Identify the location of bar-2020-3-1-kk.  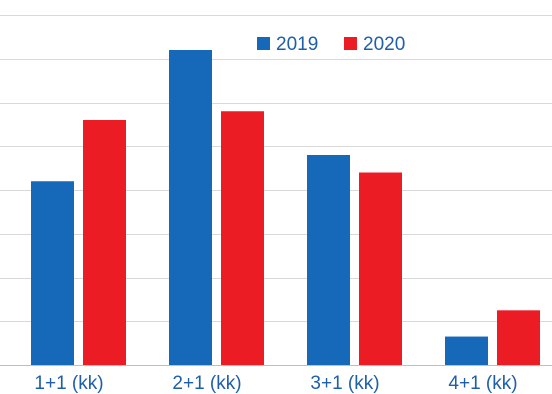
(380, 268).